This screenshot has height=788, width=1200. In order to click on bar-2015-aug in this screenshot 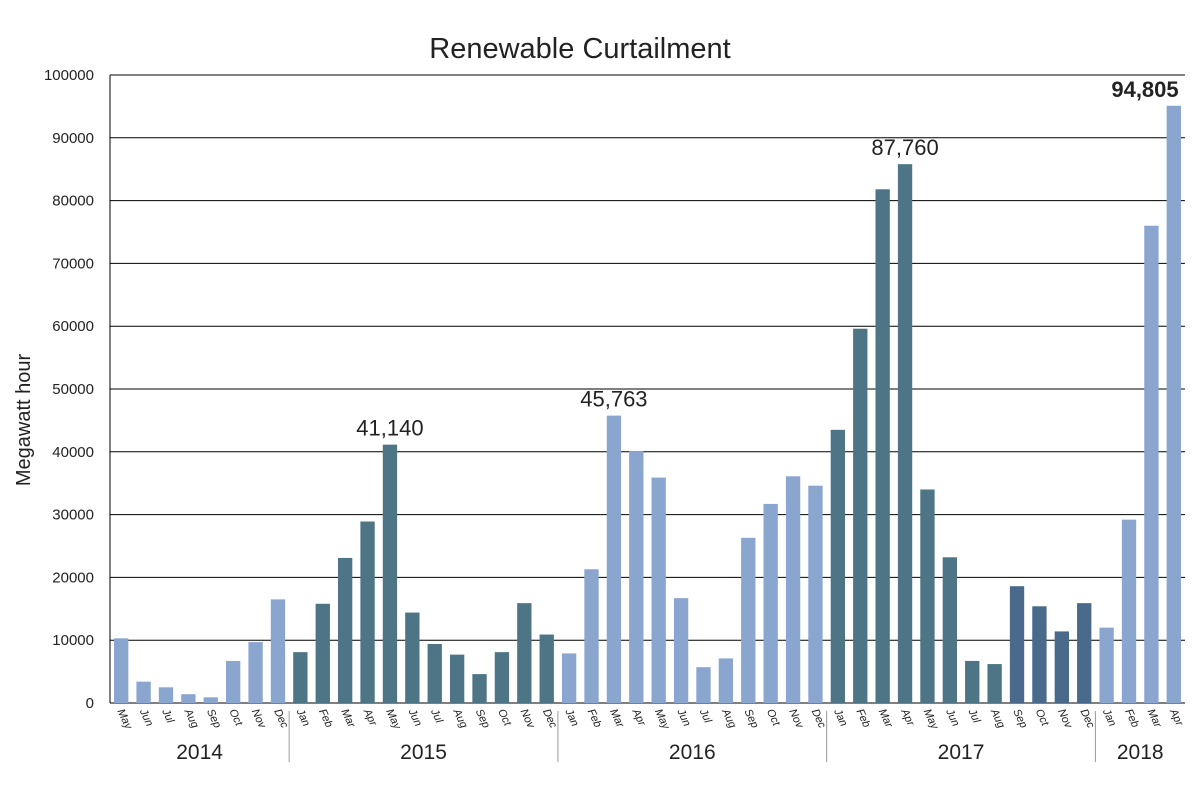, I will do `click(457, 678)`.